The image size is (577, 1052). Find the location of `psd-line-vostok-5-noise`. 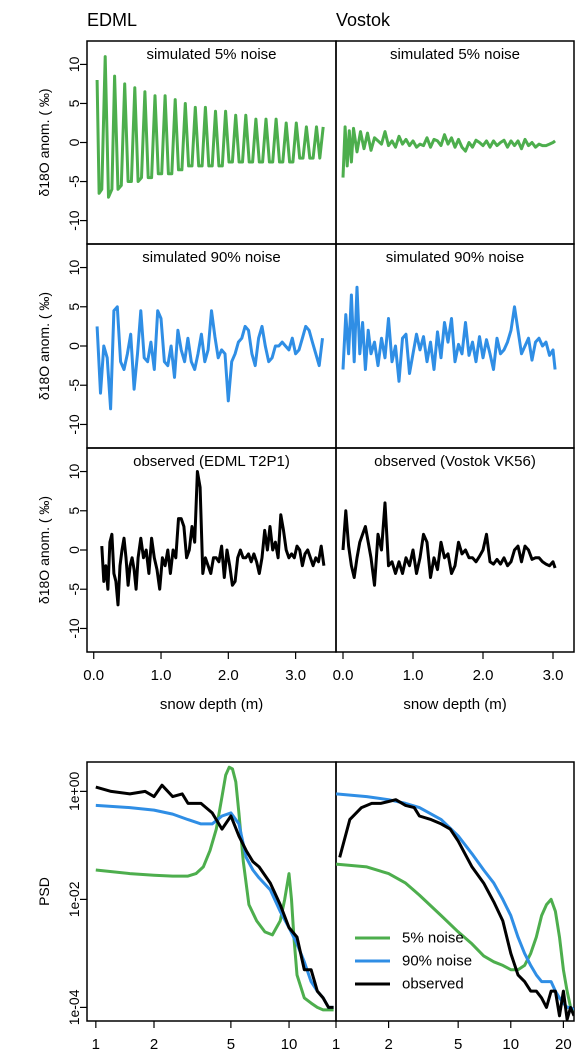

psd-line-vostok-5-noise is located at coordinates (455, 938).